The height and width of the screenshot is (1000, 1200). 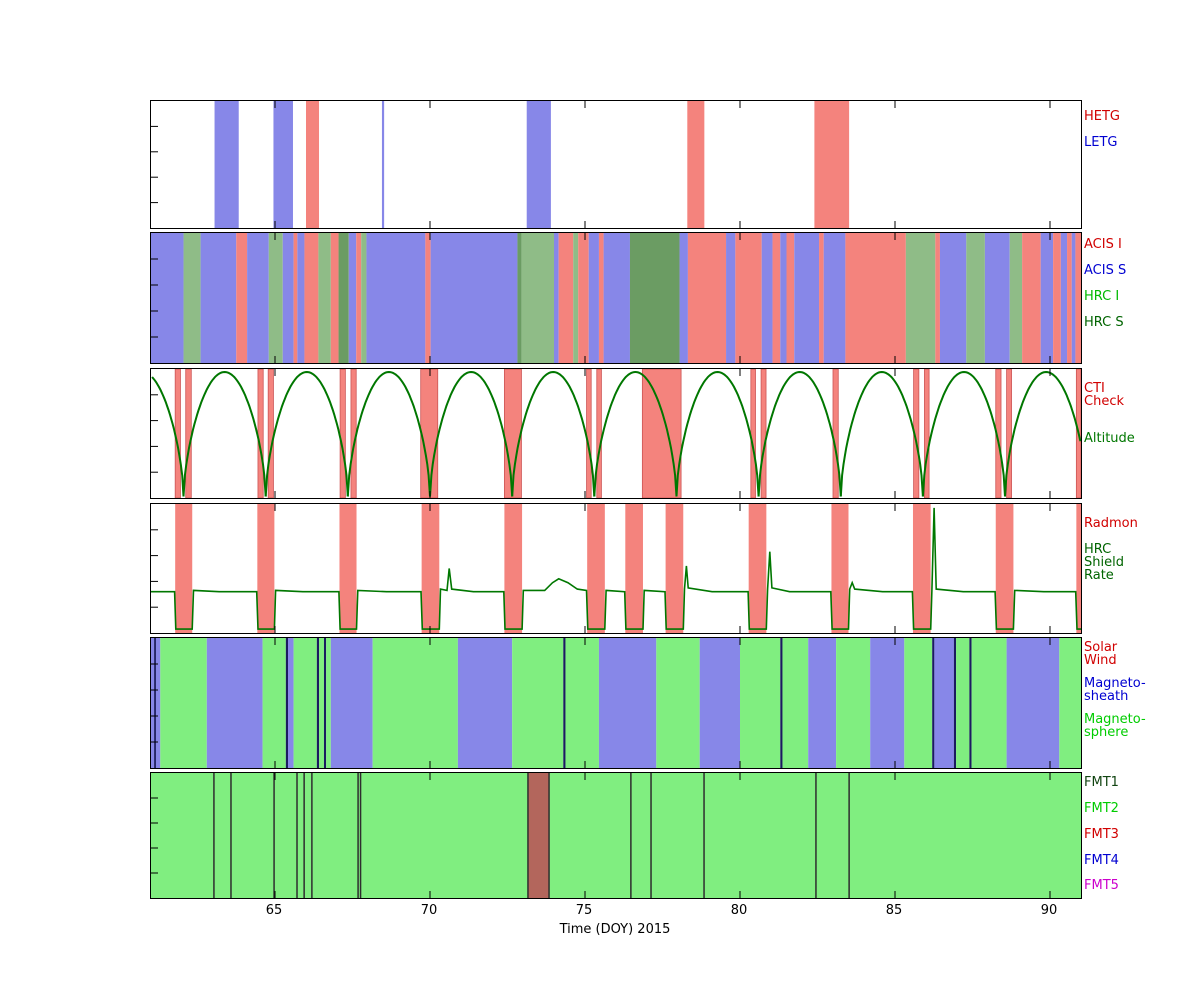 What do you see at coordinates (1115, 726) in the screenshot?
I see `legend-label-solar_wind_regions-2: Magneto- sphere` at bounding box center [1115, 726].